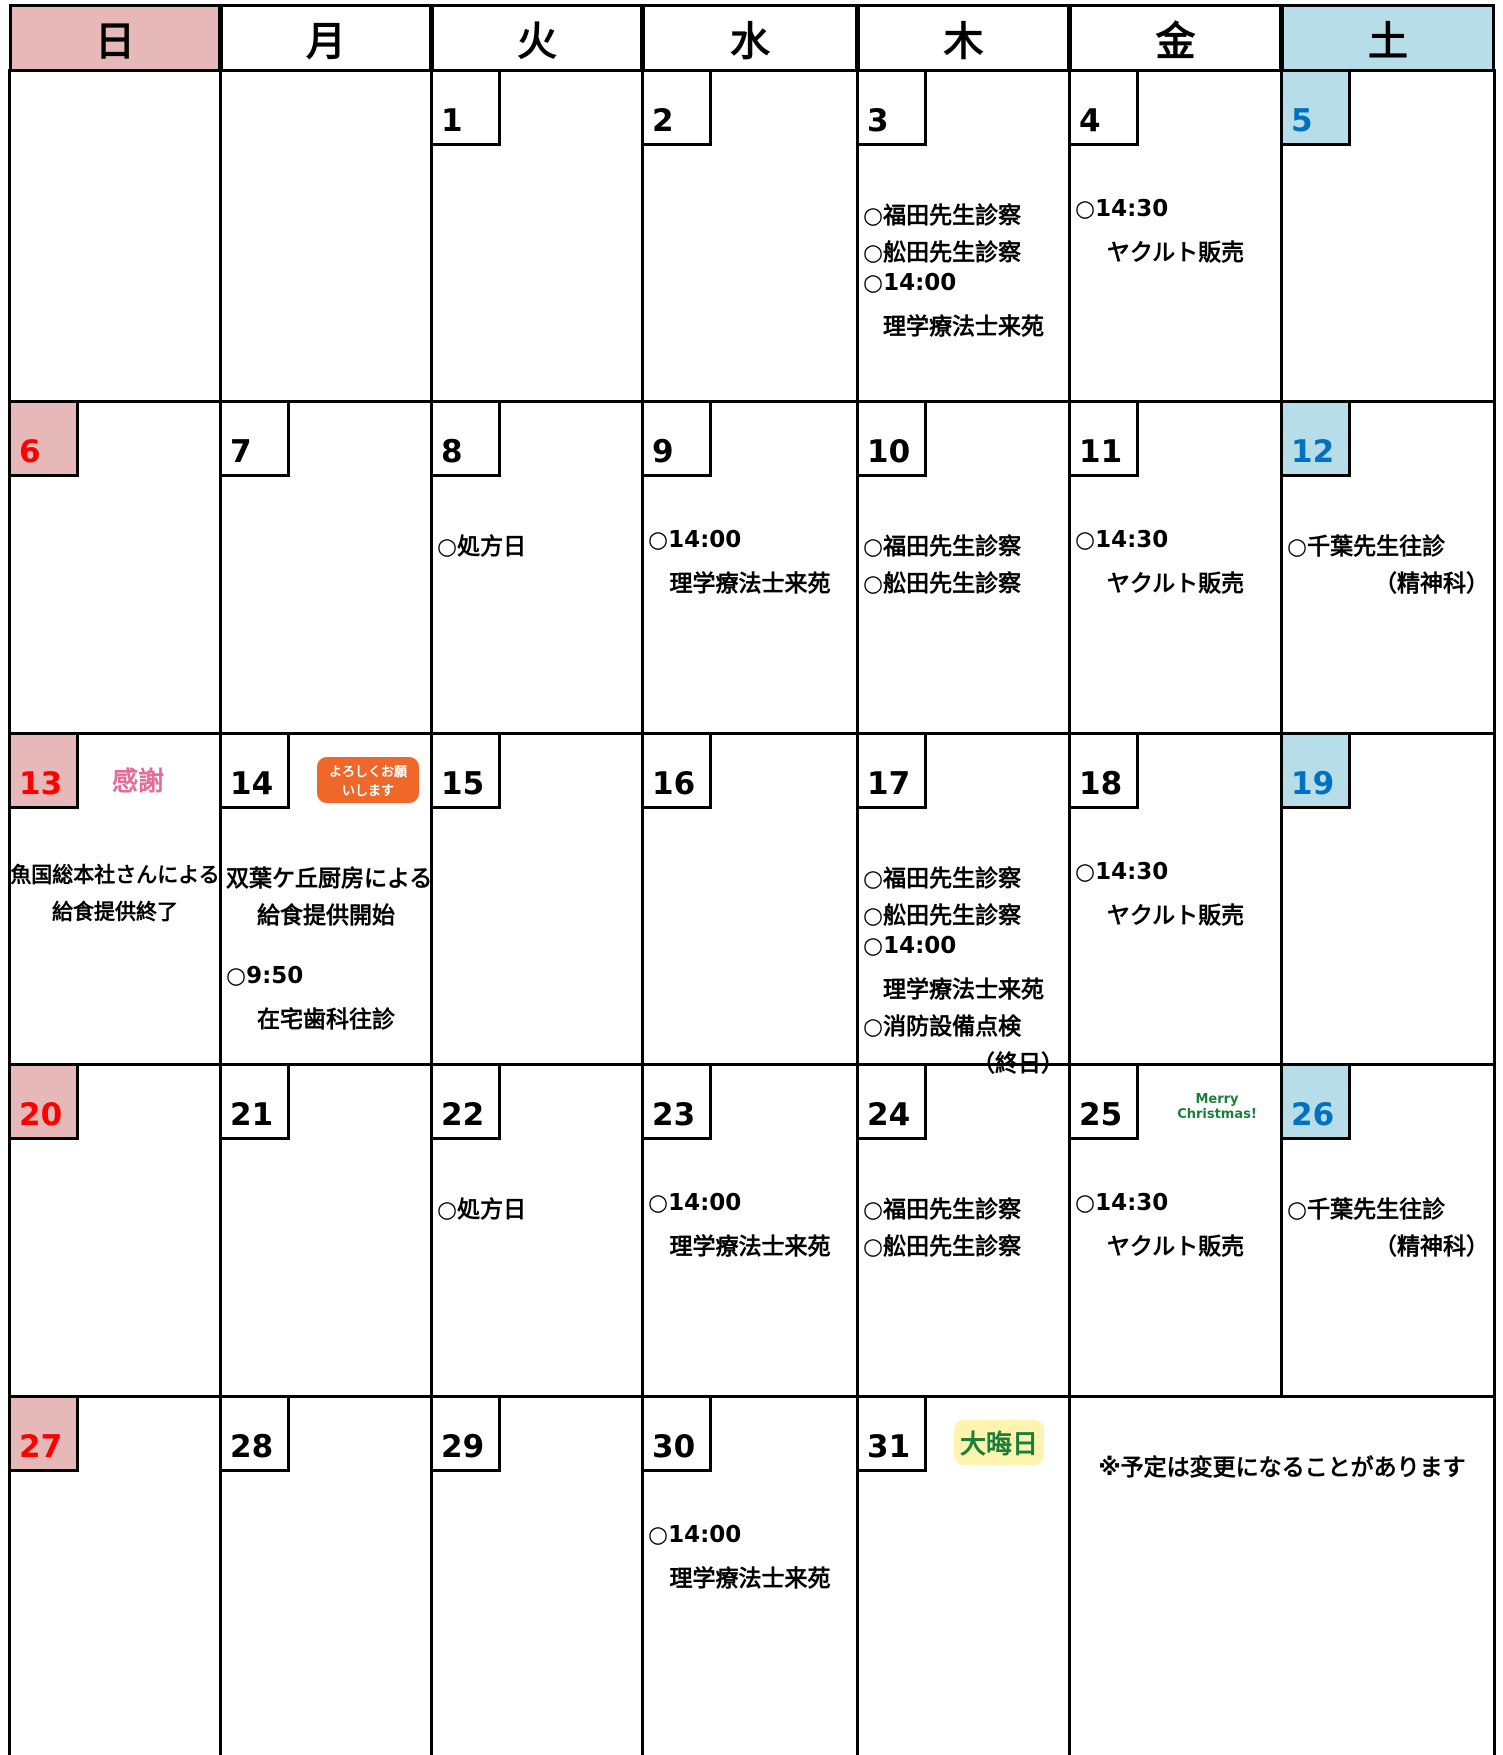 Image resolution: width=1503 pixels, height=1755 pixels. What do you see at coordinates (893, 772) in the screenshot?
I see `day-number: 17` at bounding box center [893, 772].